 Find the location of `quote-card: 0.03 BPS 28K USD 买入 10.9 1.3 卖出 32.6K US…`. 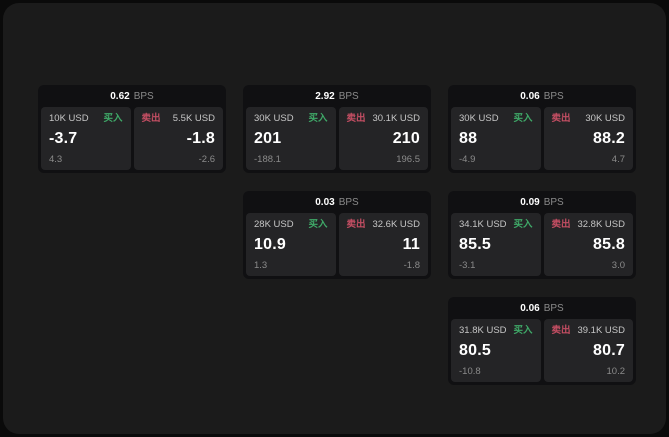

quote-card: 0.03 BPS 28K USD 买入 10.9 1.3 卖出 32.6K US… is located at coordinates (337, 235).